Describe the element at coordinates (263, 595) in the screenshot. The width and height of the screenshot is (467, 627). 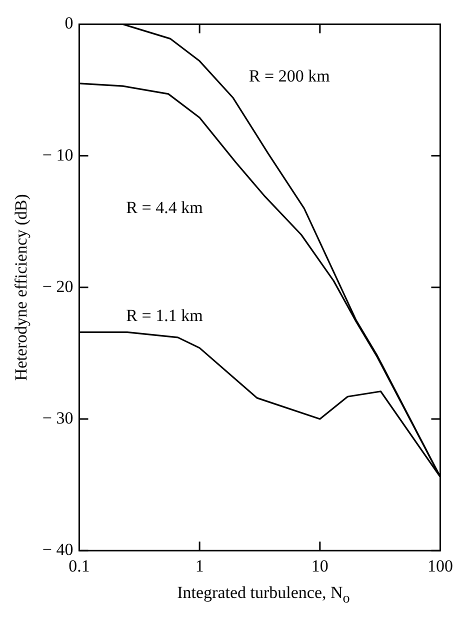
I see `x-axis-title: Integrated turbulence, N$_{o}$` at that location.